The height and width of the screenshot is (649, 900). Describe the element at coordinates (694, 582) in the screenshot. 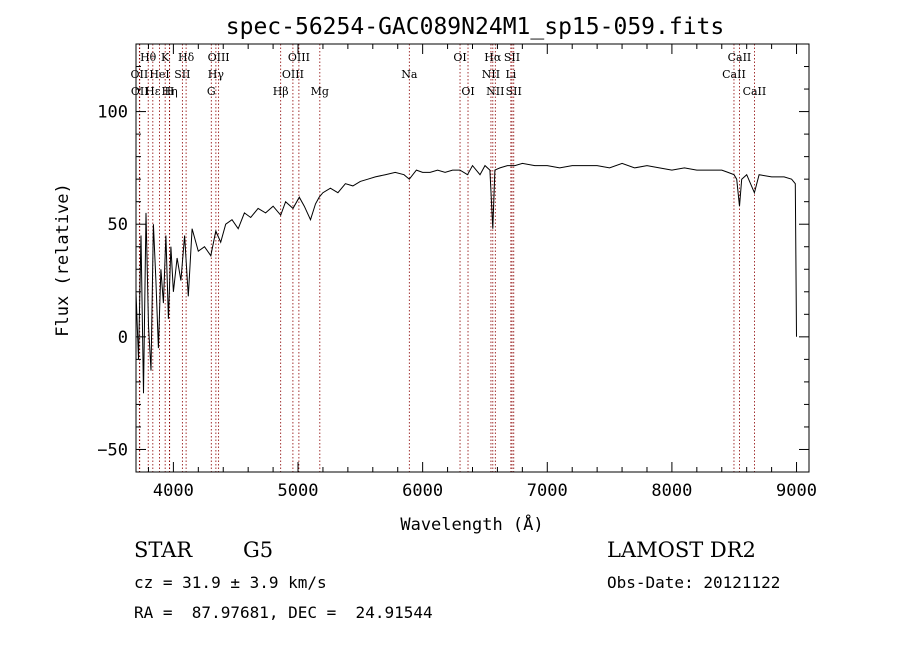

I see `observation-date: Obs-Date: 20121122` at that location.